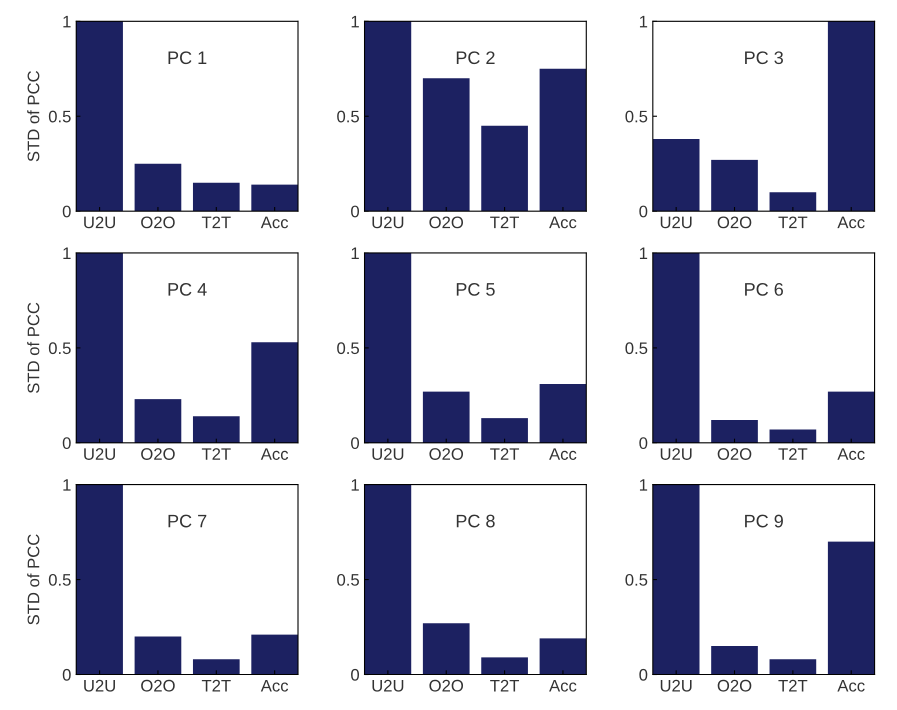 The height and width of the screenshot is (710, 897). What do you see at coordinates (187, 289) in the screenshot?
I see `text: PC 4` at bounding box center [187, 289].